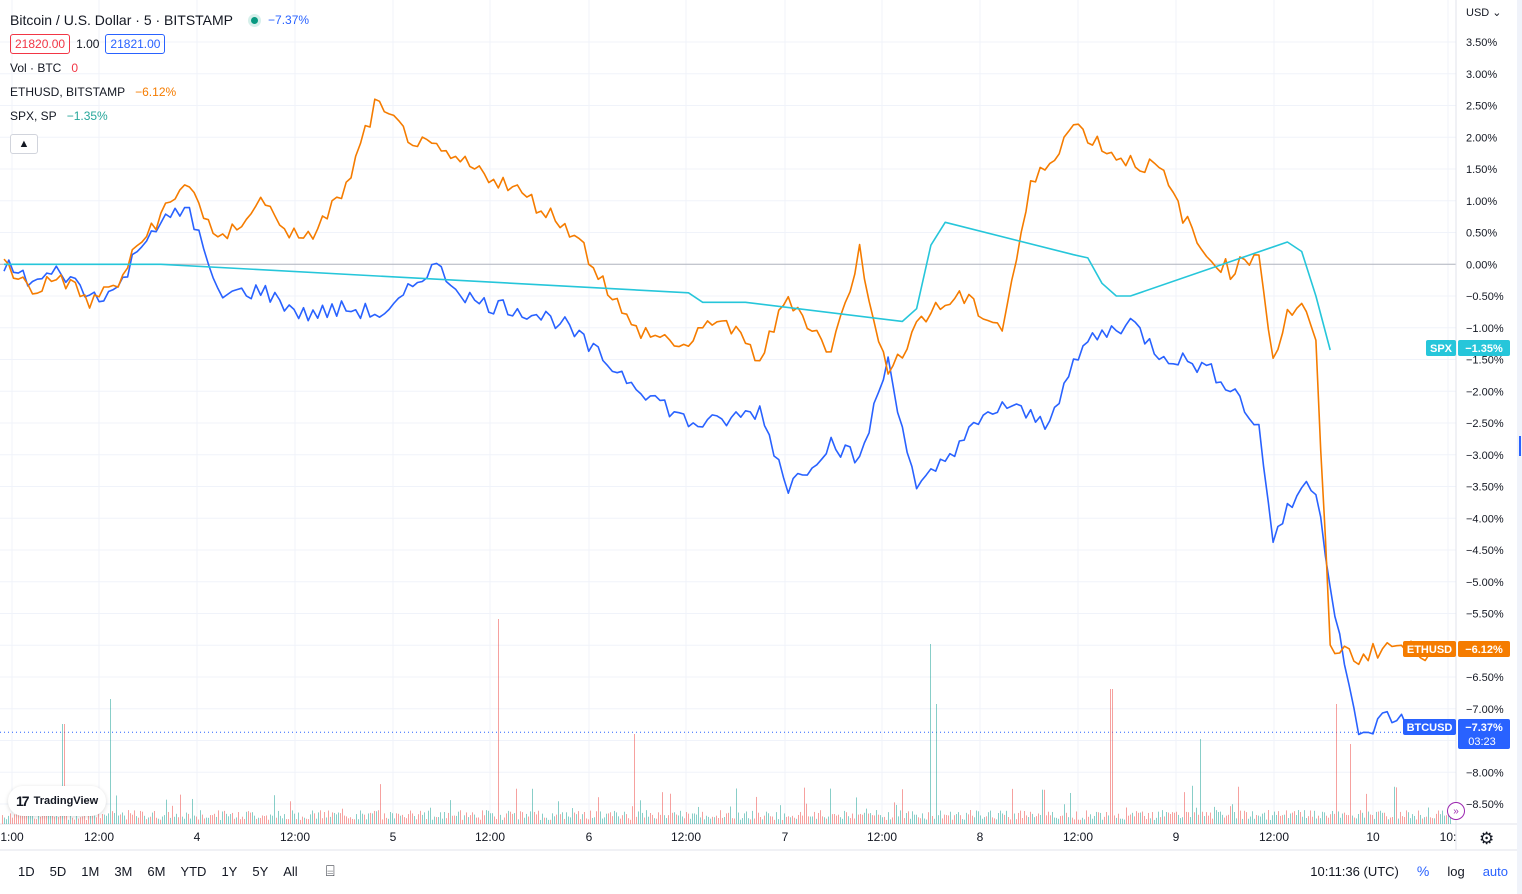  What do you see at coordinates (40, 44) in the screenshot?
I see `sell-button: 21820.00` at bounding box center [40, 44].